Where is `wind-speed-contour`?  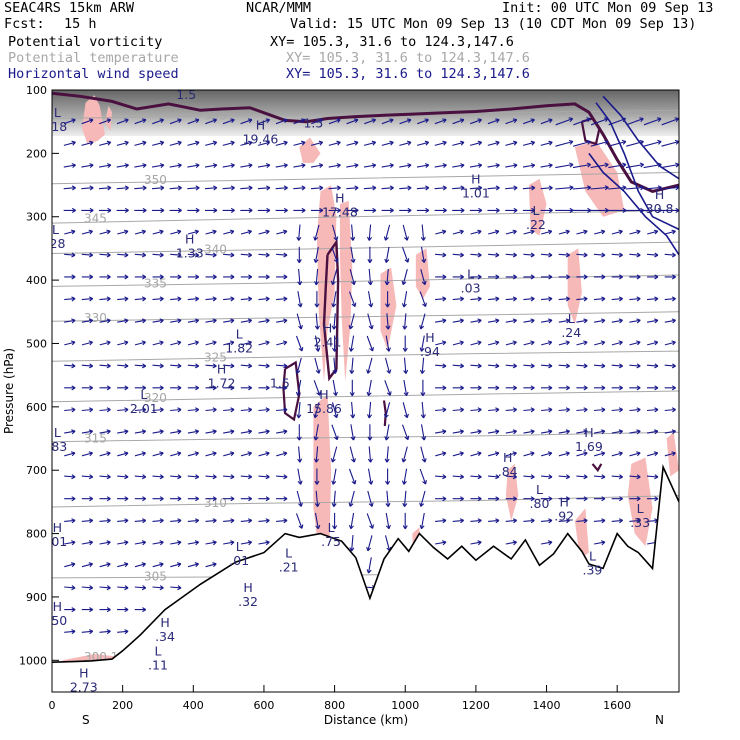 wind-speed-contour is located at coordinates (640, 137).